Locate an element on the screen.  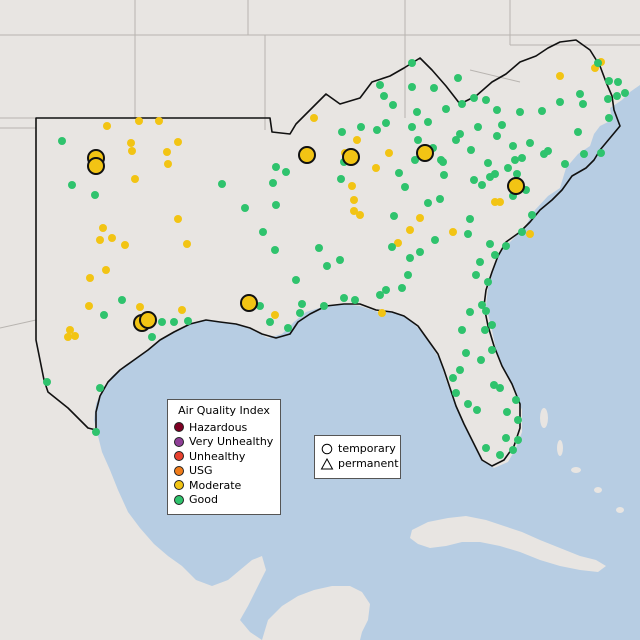
legend-item-hazardous: Hazardous is located at coordinates (224, 427).